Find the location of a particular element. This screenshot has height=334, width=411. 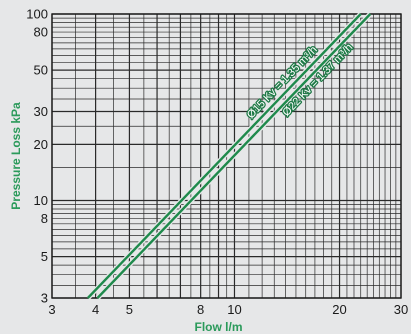

x-tick-label: 4 is located at coordinates (95, 309).